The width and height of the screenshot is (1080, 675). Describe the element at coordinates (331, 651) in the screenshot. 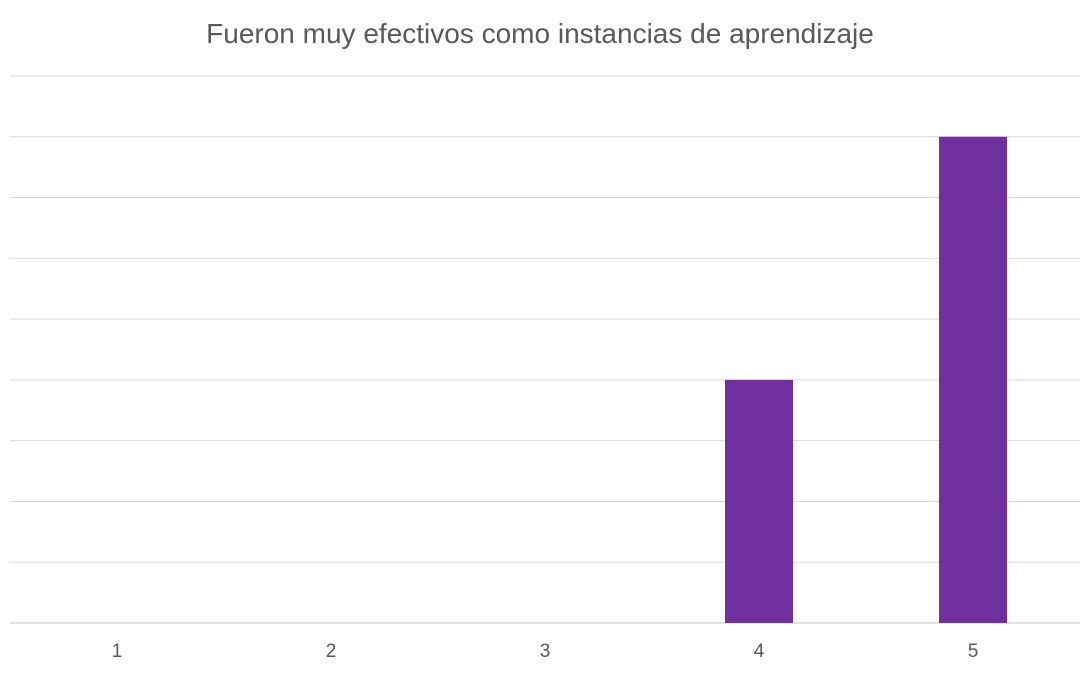

I see `x-tick-label-2: 2` at that location.